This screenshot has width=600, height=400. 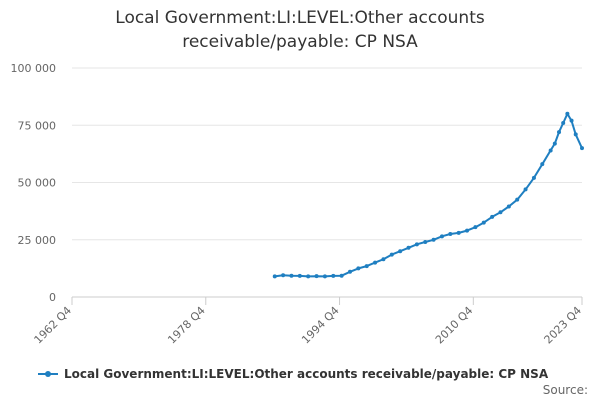 What do you see at coordinates (37, 125) in the screenshot?
I see `y-tick-label: 75 000` at bounding box center [37, 125].